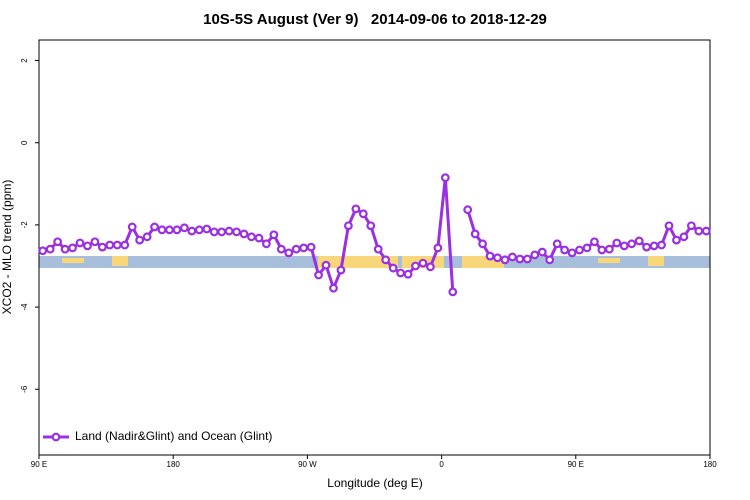  Describe the element at coordinates (441, 464) in the screenshot. I see `x-tick-label: 0` at that location.